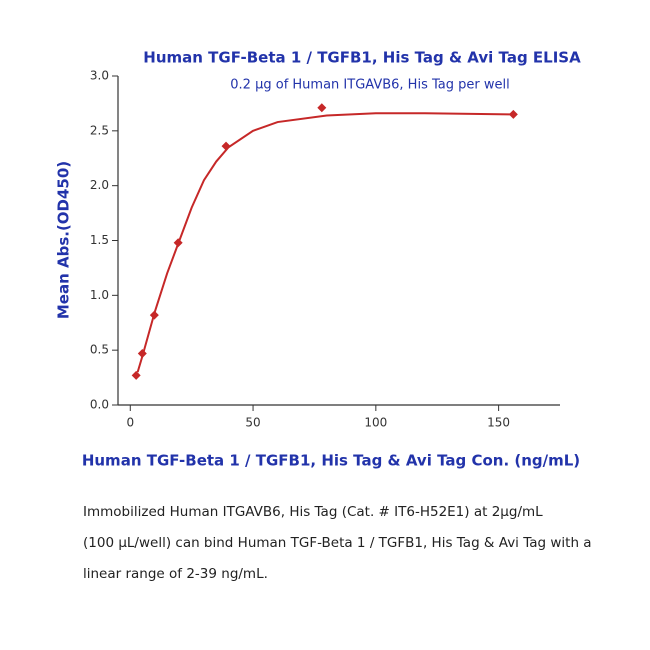 The width and height of the screenshot is (650, 650). Describe the element at coordinates (375, 423) in the screenshot. I see `x-tick-label: 100` at that location.